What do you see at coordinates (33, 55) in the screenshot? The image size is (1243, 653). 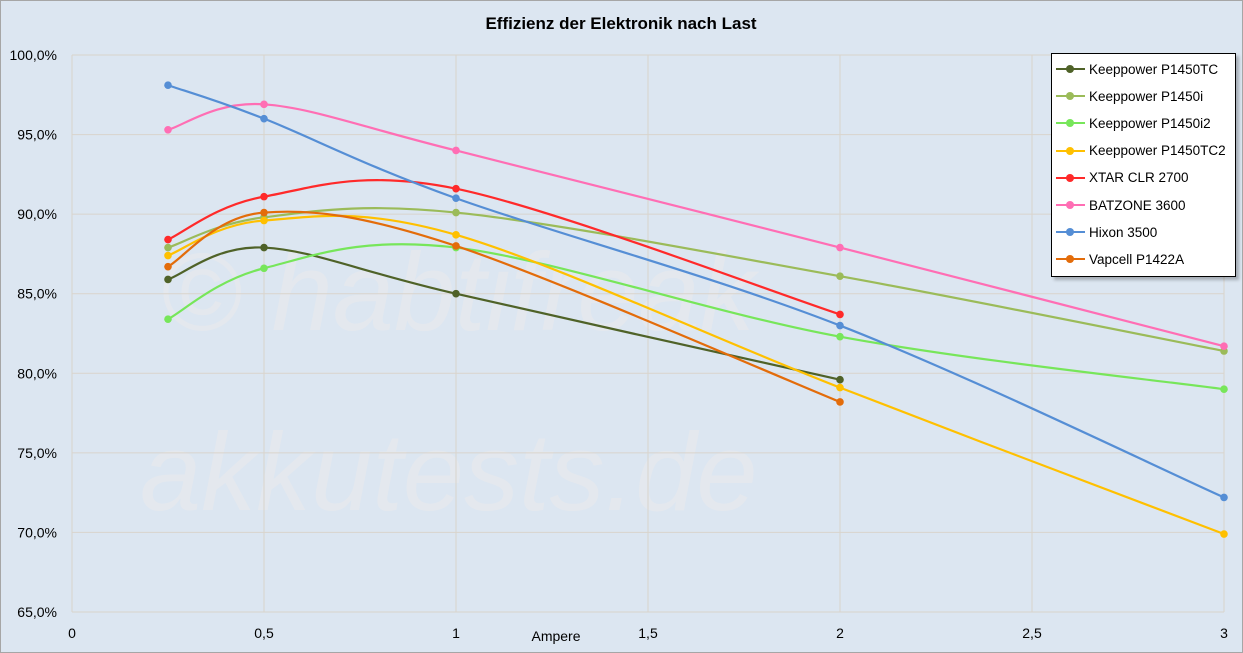 I see `y-tick-label: 100,0%` at bounding box center [33, 55].